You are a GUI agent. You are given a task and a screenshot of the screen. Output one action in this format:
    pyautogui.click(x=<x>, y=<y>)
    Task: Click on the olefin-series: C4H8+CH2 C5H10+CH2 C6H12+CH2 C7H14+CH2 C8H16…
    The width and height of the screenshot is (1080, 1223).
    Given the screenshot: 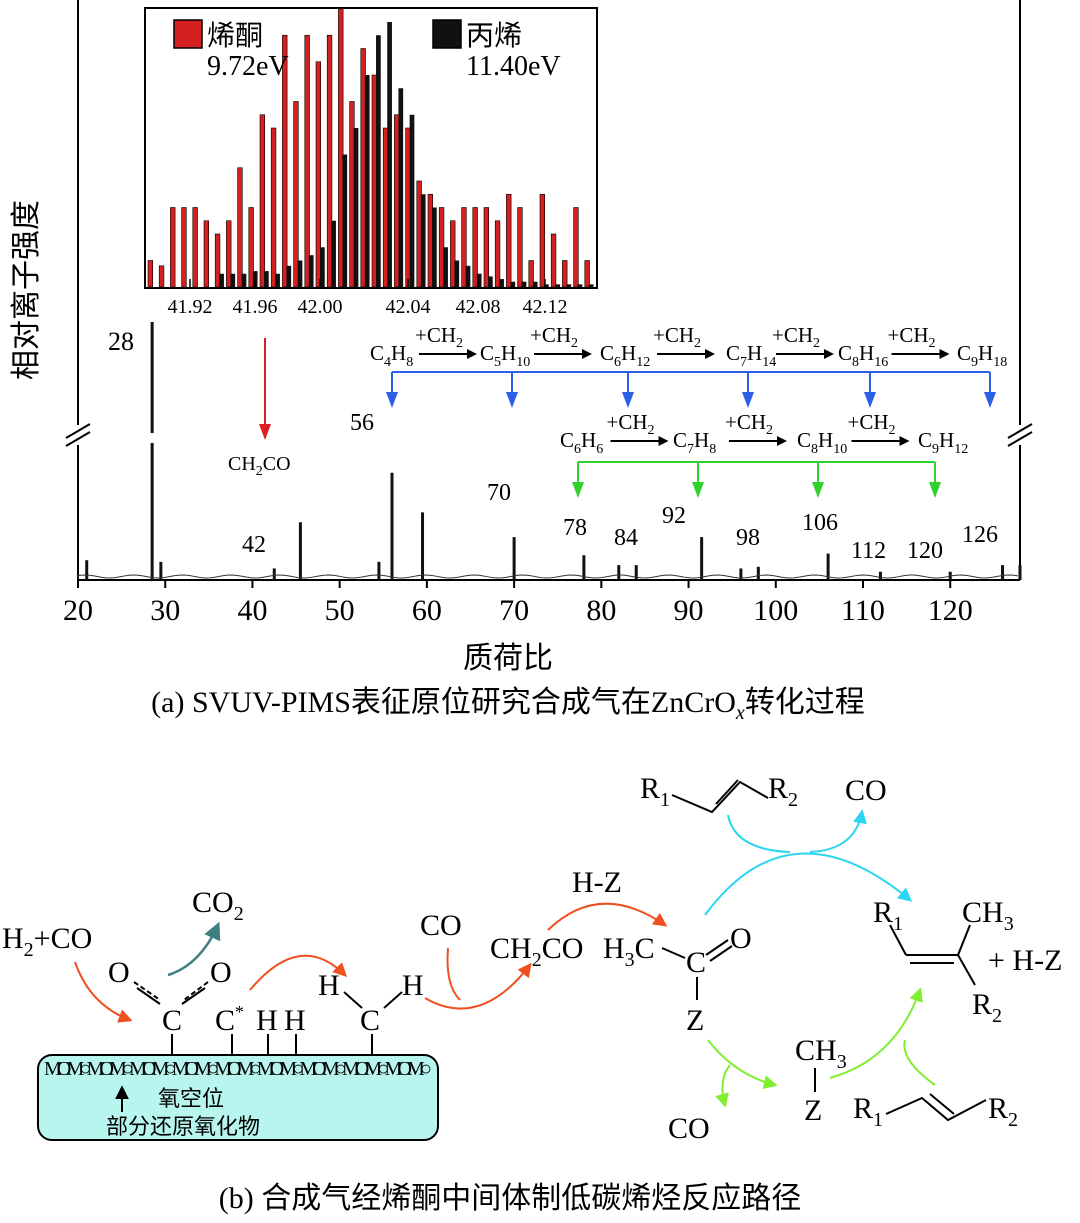 What is the action you would take?
    pyautogui.click(x=688, y=365)
    